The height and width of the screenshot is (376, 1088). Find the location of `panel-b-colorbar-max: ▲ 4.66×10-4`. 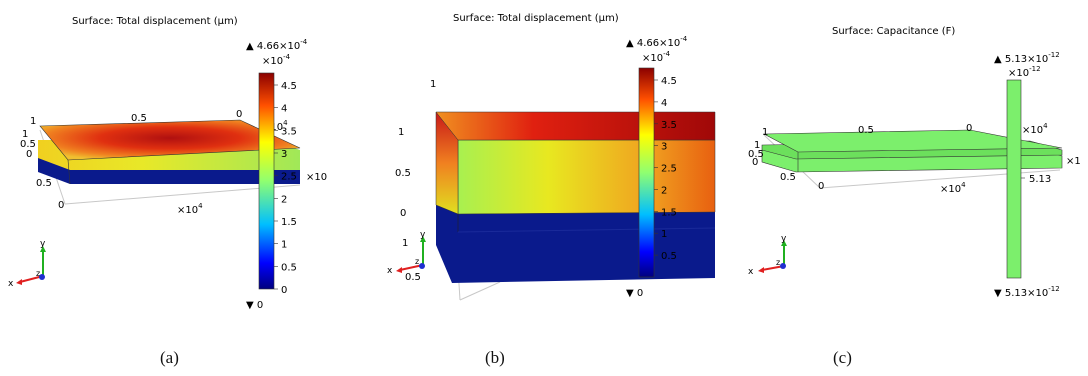

panel-b-colorbar-max: ▲ 4.66×10-4 is located at coordinates (657, 42).